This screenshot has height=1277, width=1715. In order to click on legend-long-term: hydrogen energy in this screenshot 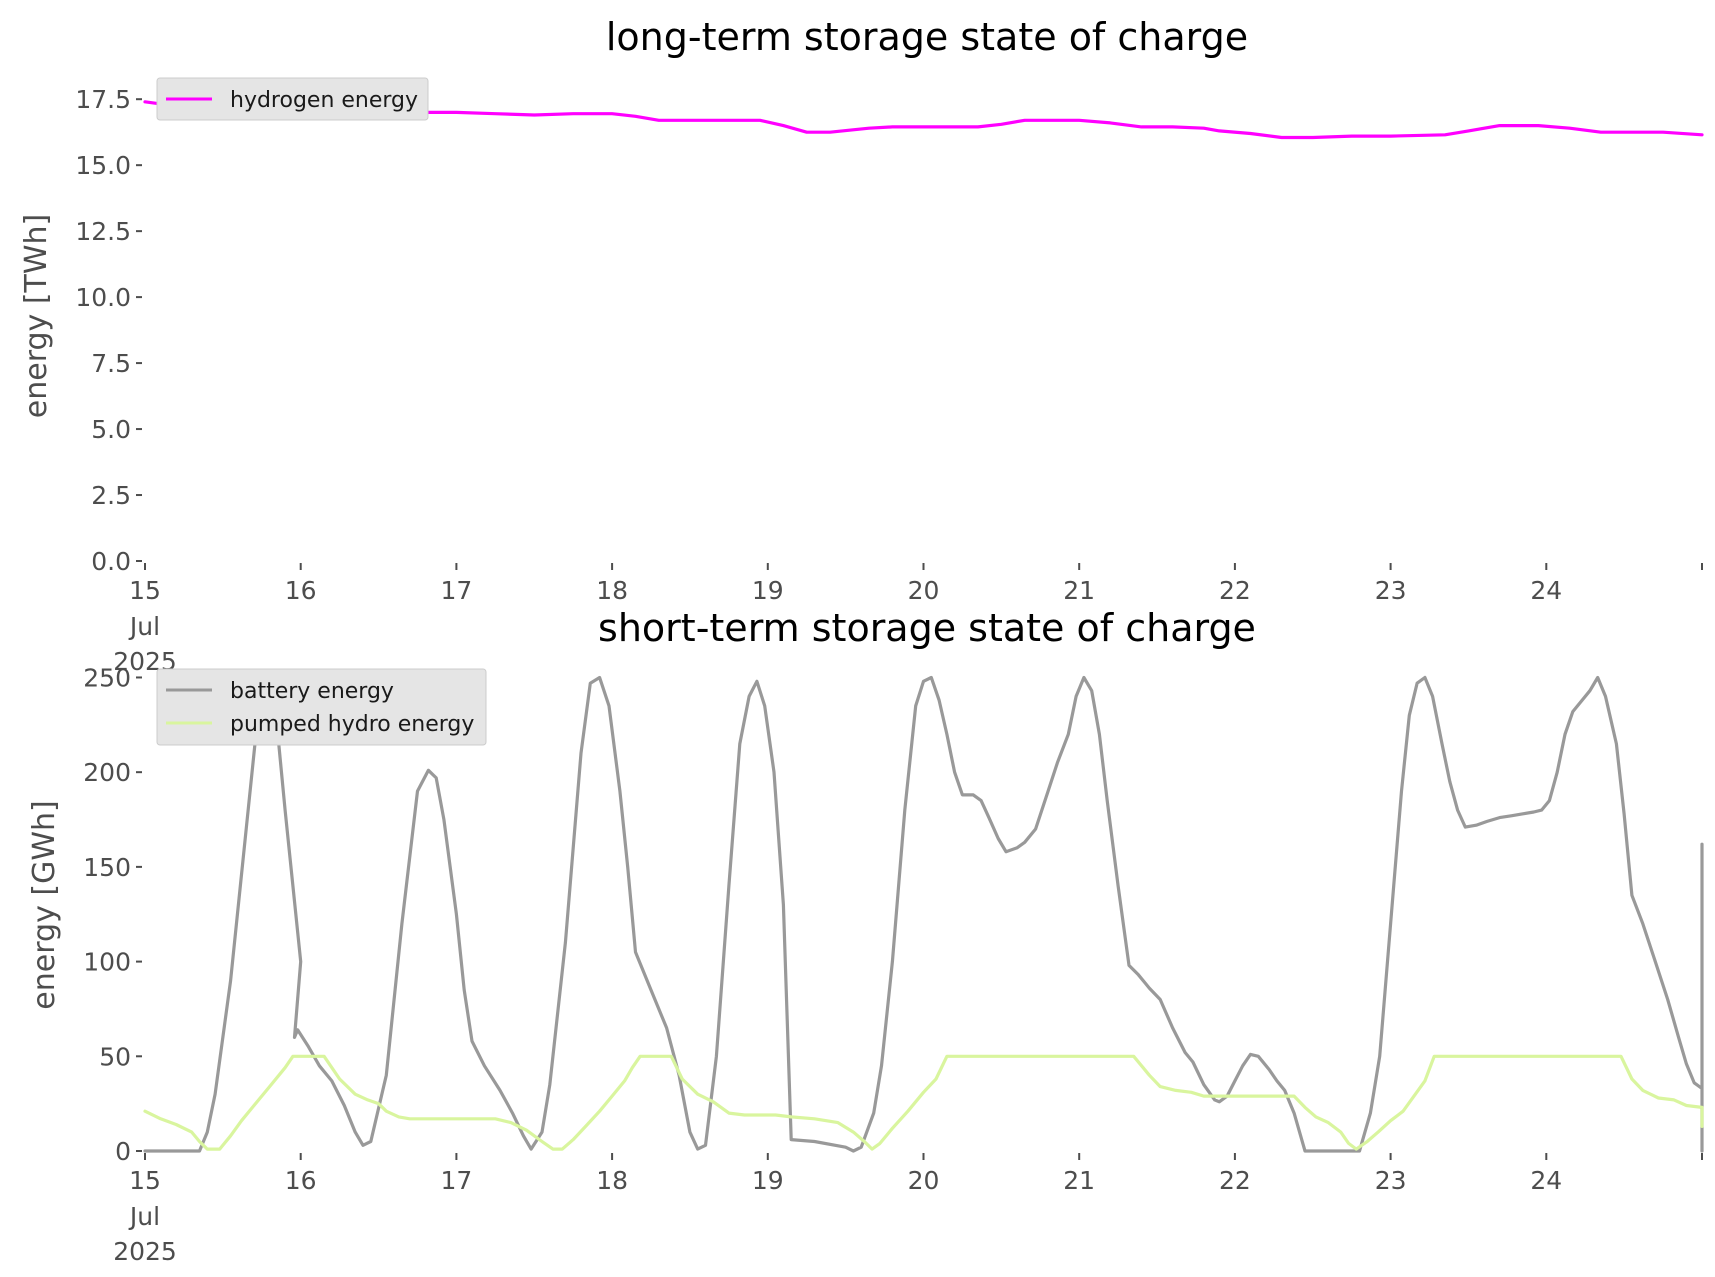, I will do `click(292, 99)`.